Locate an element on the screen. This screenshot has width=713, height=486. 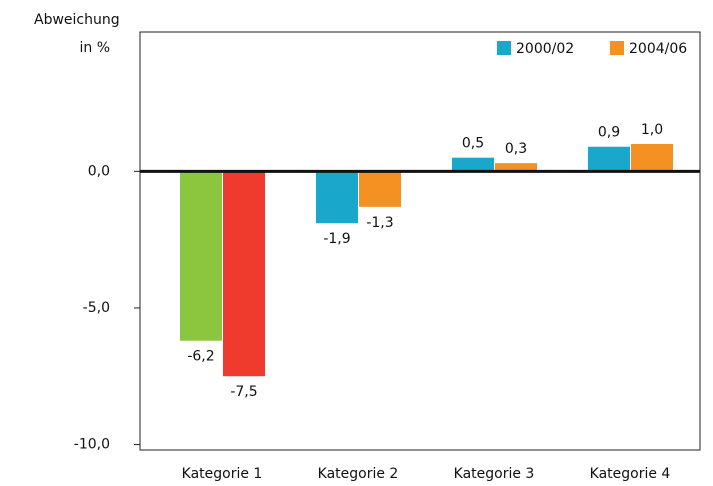
value-label: -1,9 is located at coordinates (336, 239).